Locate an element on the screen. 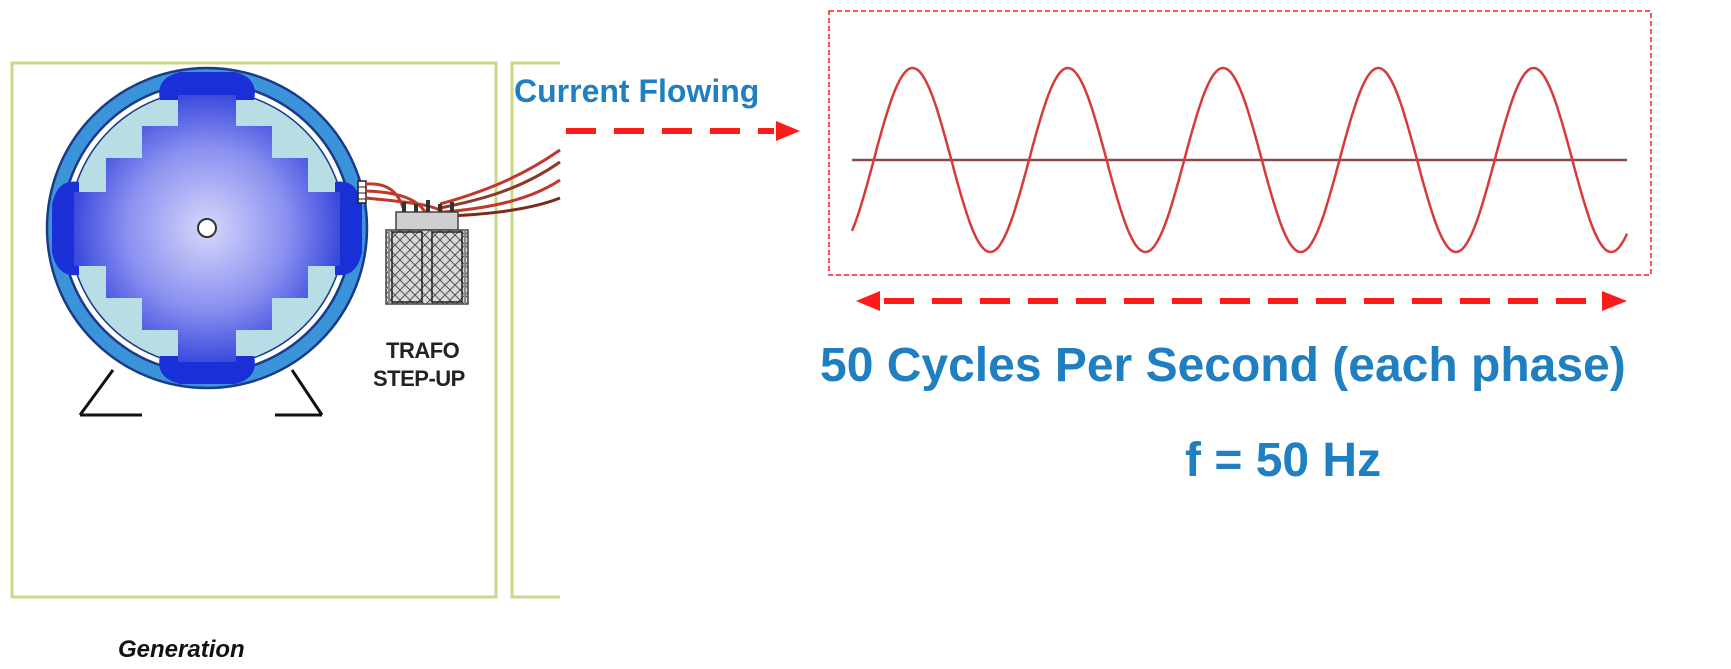 Image resolution: width=1731 pixels, height=669 pixels. current-flowing-label: Current Flowing is located at coordinates (637, 91).